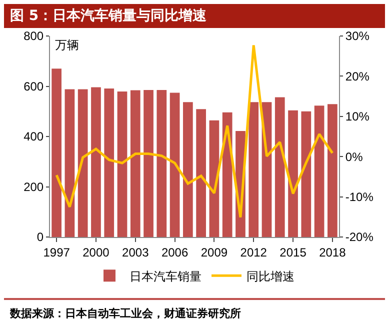 The height and width of the screenshot is (333, 389). What do you see at coordinates (359, 197) in the screenshot?
I see `y2-tick-label: -10%` at bounding box center [359, 197].